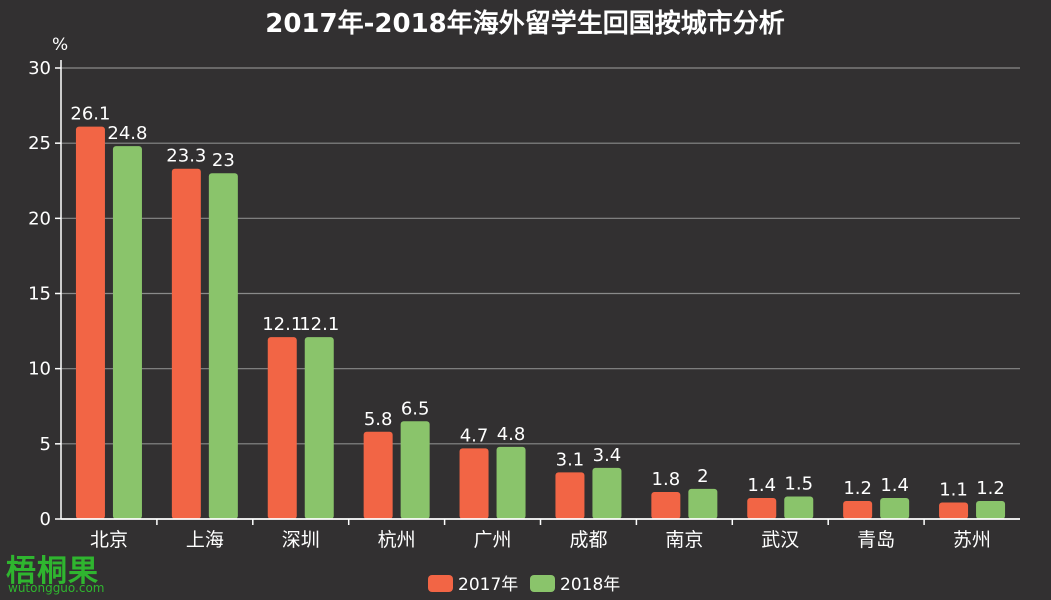  Describe the element at coordinates (780, 540) in the screenshot. I see `x-category-label: 武汉` at that location.